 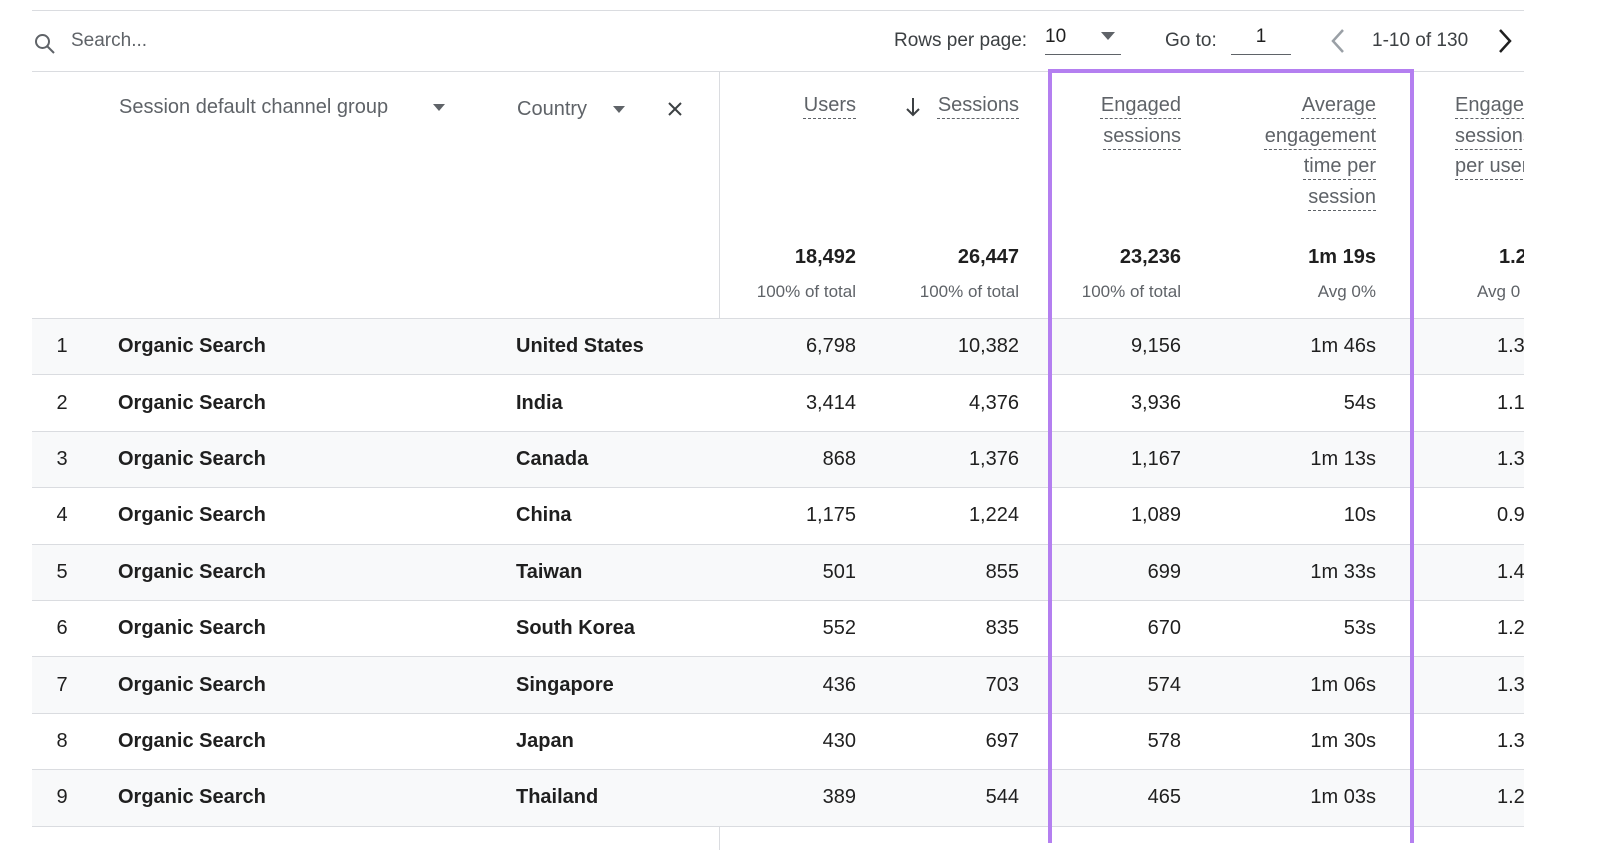 I want to click on rows-per-page-label: Rows per page:, so click(x=961, y=40).